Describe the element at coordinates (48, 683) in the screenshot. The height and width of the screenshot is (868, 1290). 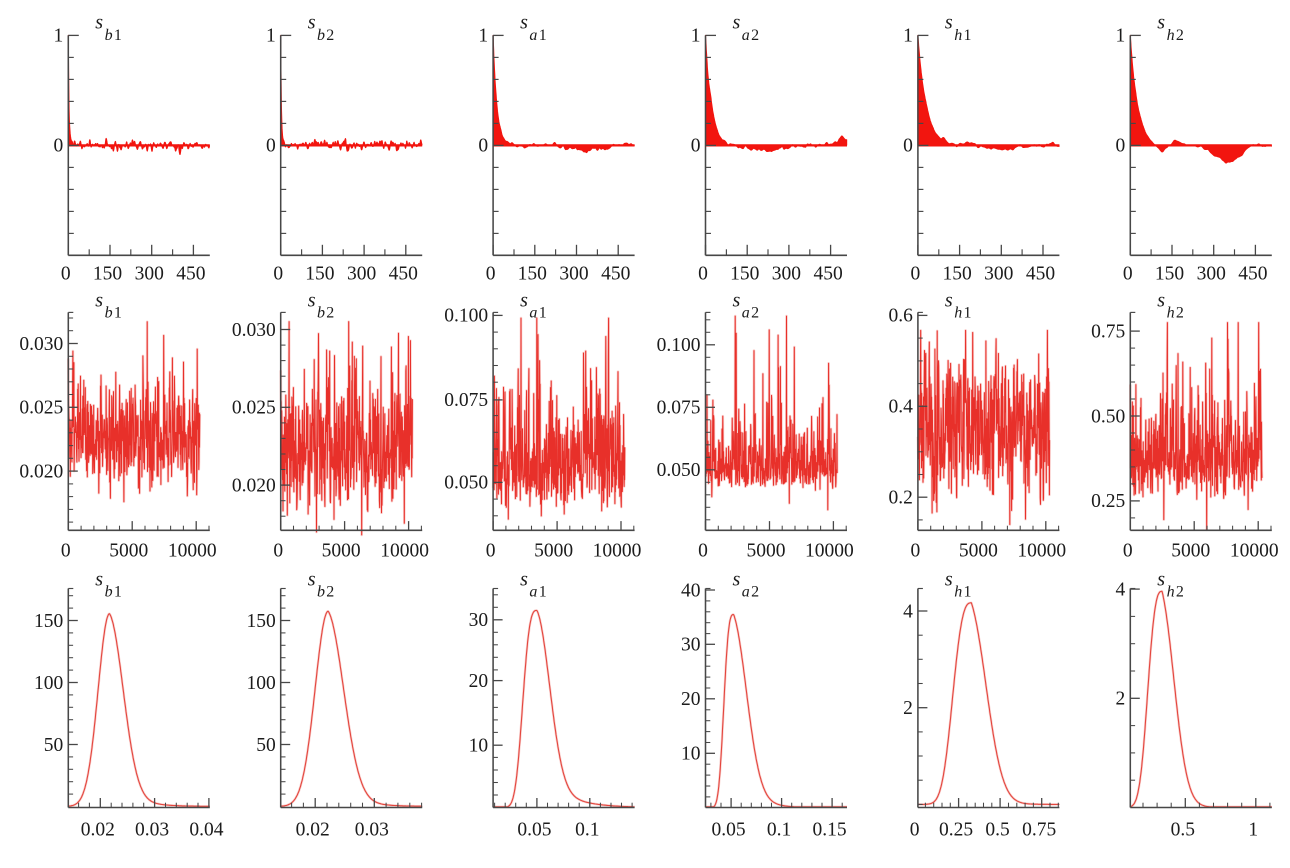
I see `svg-text: 100` at that location.